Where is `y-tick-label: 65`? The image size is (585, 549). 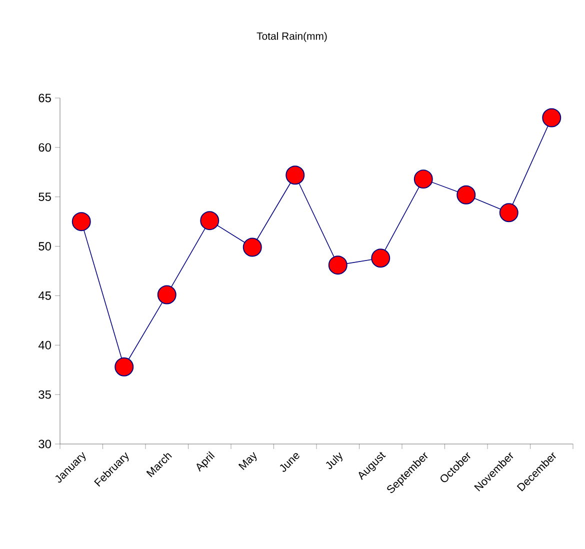
y-tick-label: 65 is located at coordinates (44, 98).